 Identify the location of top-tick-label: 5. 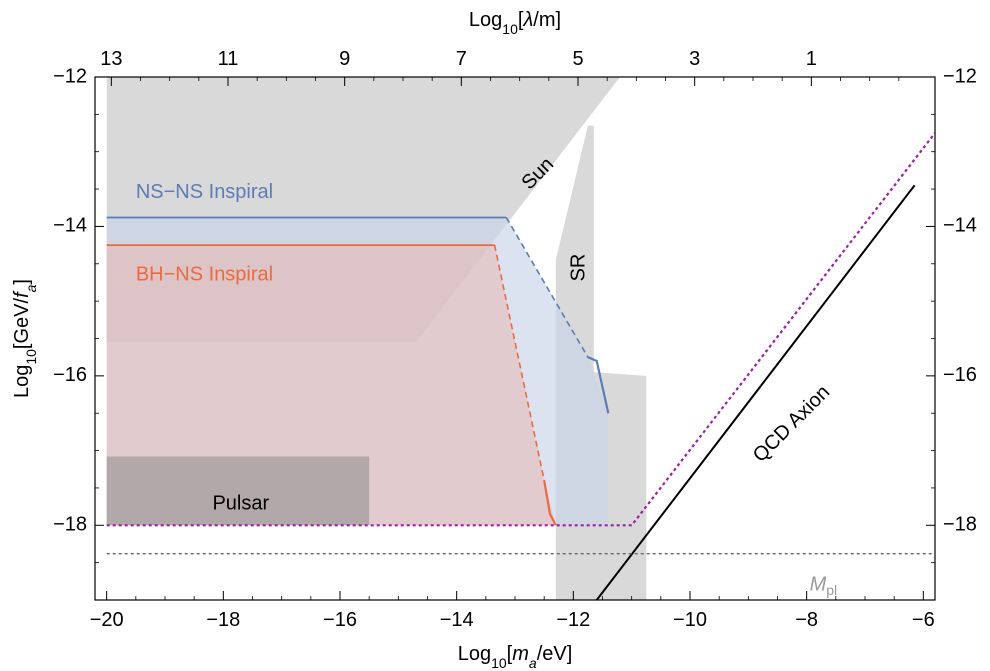
(577, 59).